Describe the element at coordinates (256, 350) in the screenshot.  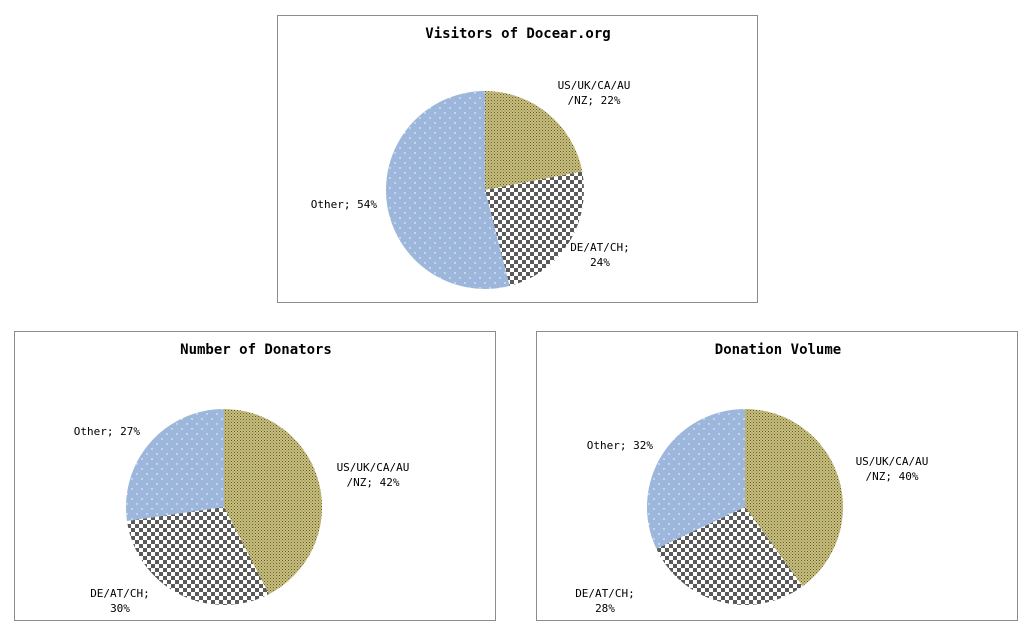
I see `chart-title-donators: Number of Donators` at that location.